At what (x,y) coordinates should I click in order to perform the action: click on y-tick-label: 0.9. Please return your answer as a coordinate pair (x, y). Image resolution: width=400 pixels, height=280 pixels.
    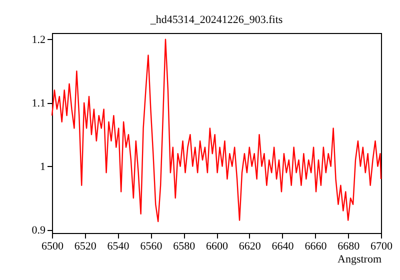
    Looking at the image, I should click on (39, 230).